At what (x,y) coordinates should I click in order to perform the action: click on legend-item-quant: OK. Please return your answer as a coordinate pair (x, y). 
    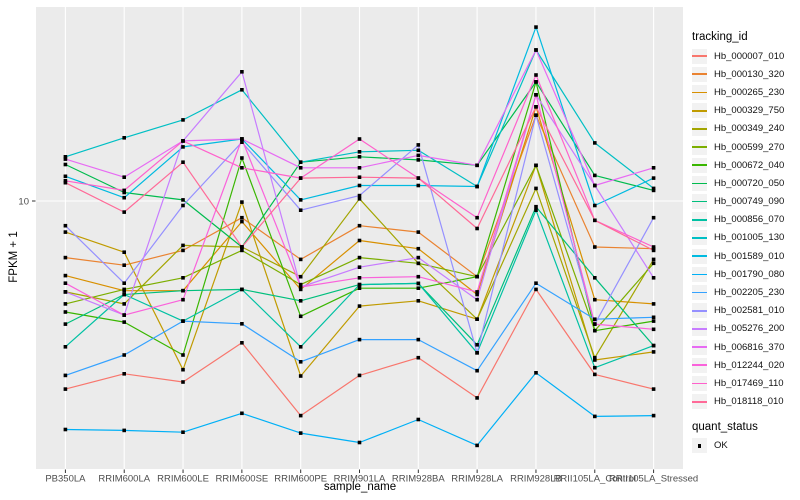
    Looking at the image, I should click on (745, 446).